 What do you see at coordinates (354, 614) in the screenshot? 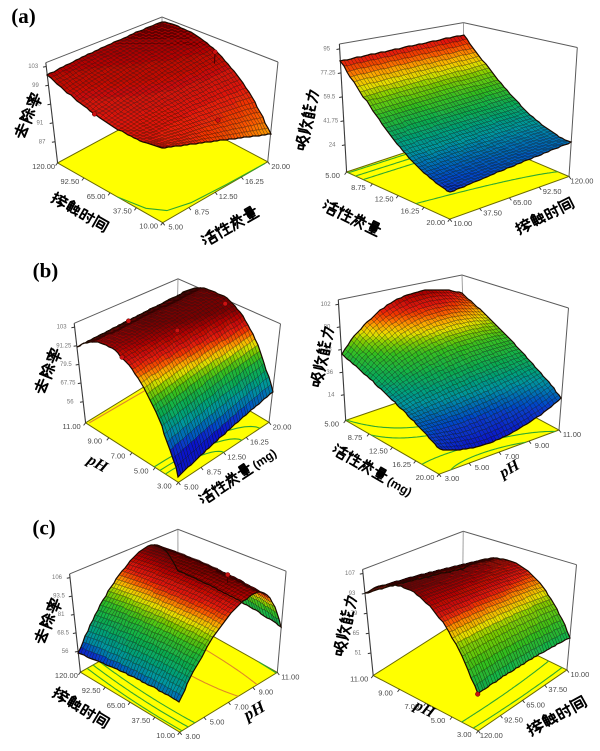
I see `svg-text: 79` at bounding box center [354, 614].